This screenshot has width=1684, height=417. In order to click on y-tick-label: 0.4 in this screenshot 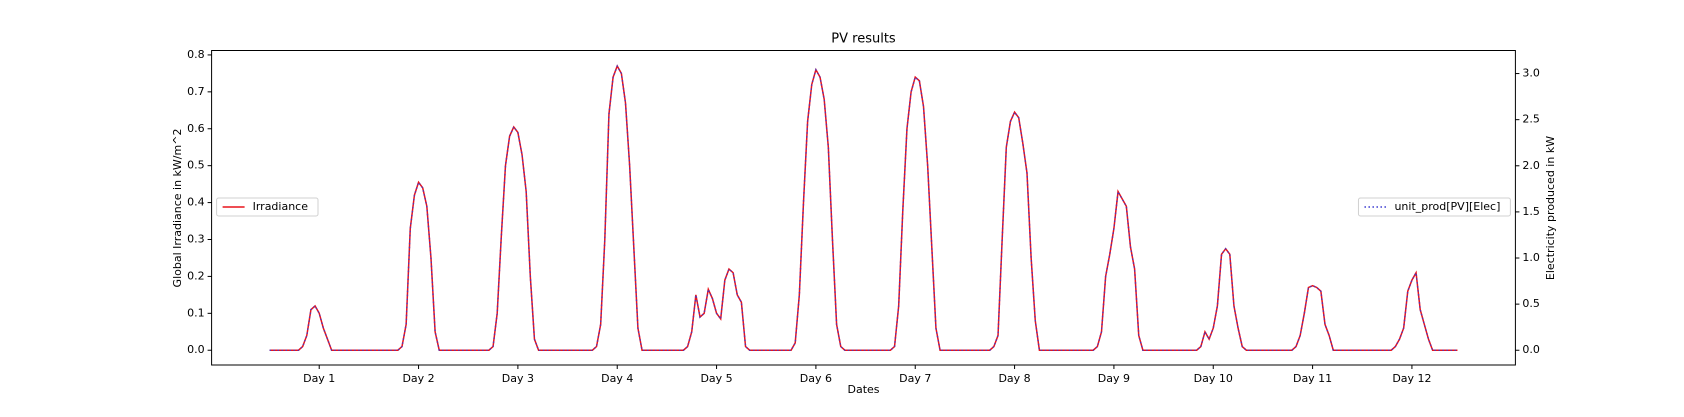, I will do `click(196, 202)`.